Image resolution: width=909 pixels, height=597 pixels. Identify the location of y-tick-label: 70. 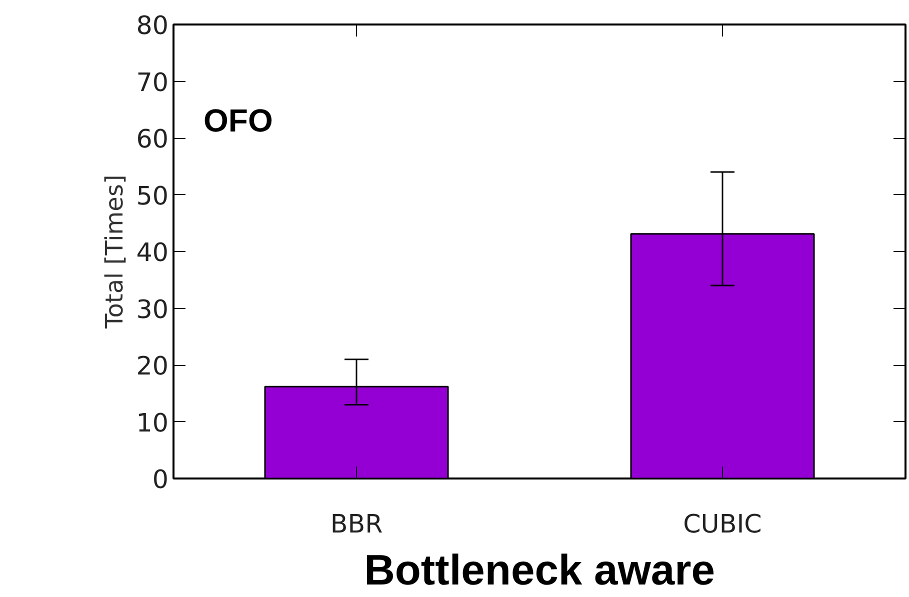
(152, 81).